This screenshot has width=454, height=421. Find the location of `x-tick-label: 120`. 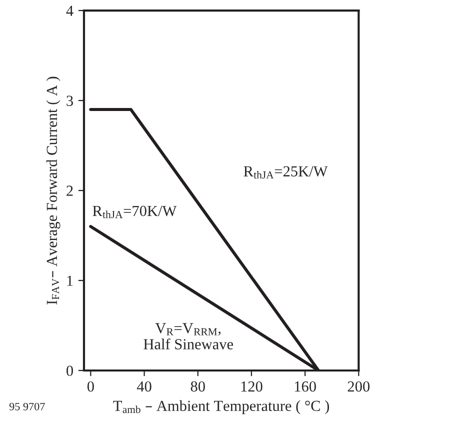

x-tick-label: 120 is located at coordinates (251, 386).